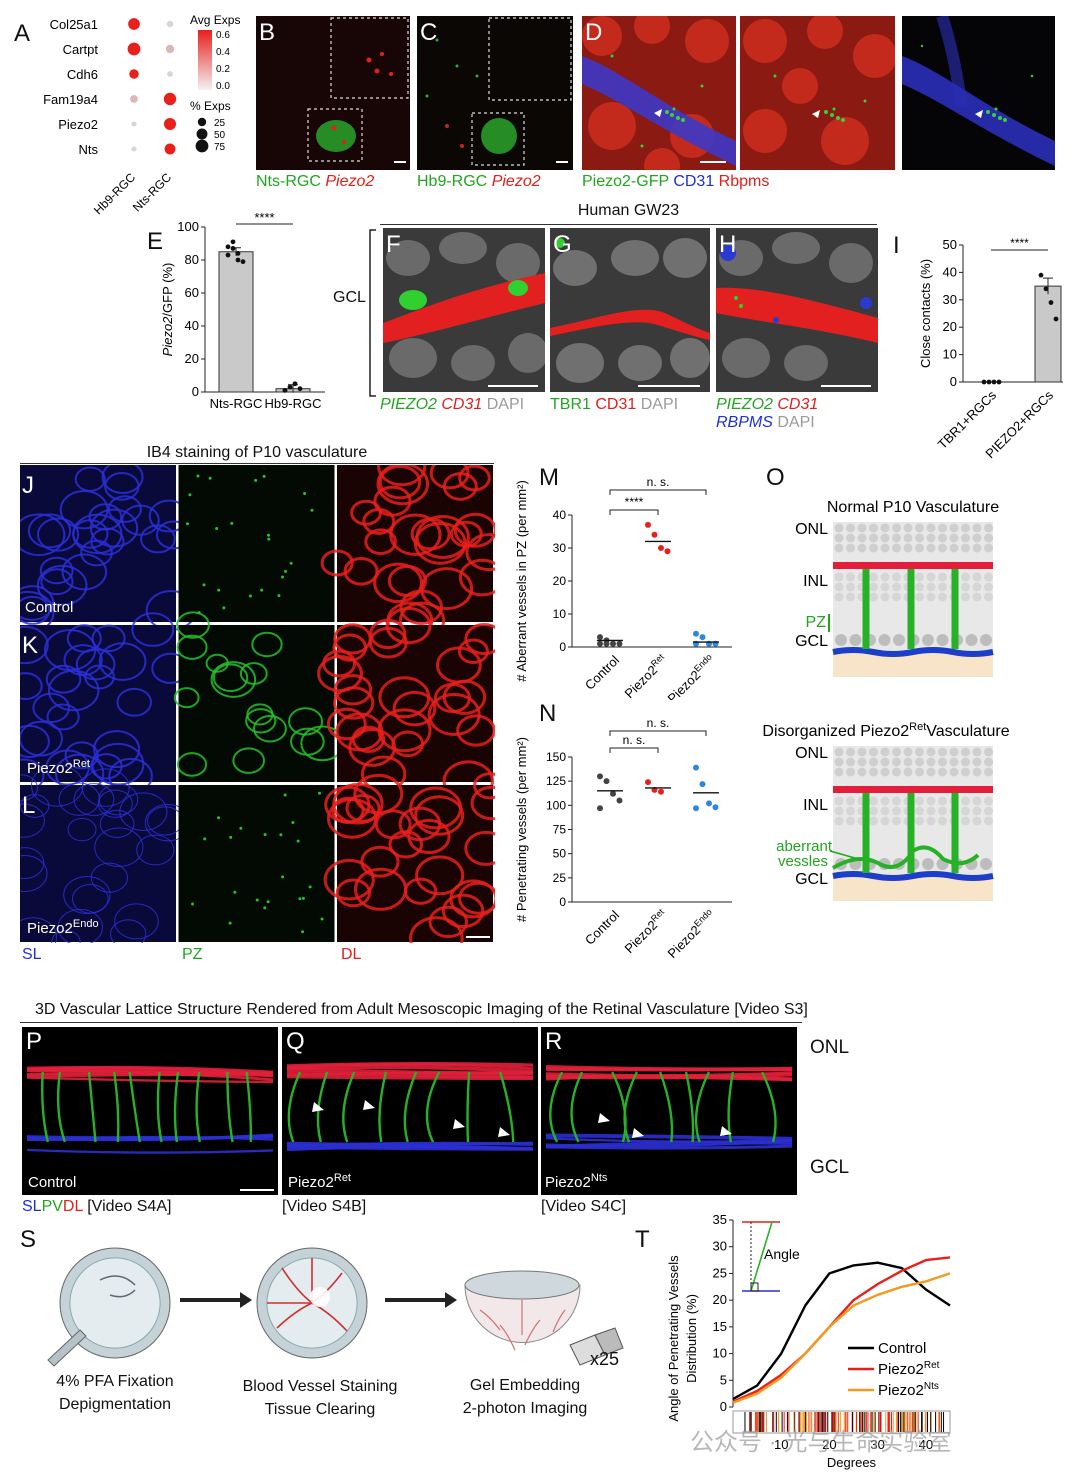 This screenshot has width=1080, height=1481. I want to click on category-label: Piezo2Endo, so click(691, 934).